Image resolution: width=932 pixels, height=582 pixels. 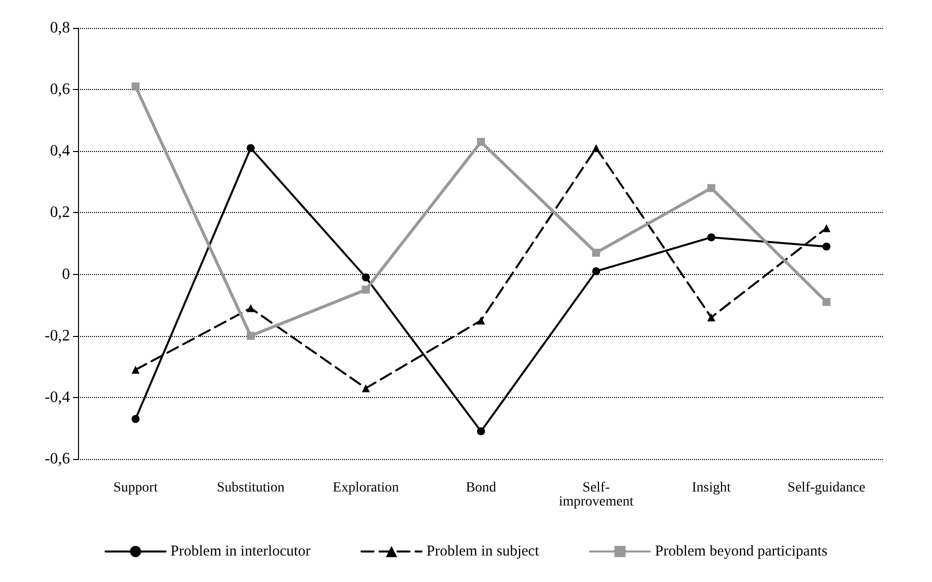 I want to click on y-tick-label: 0,2, so click(x=60, y=213).